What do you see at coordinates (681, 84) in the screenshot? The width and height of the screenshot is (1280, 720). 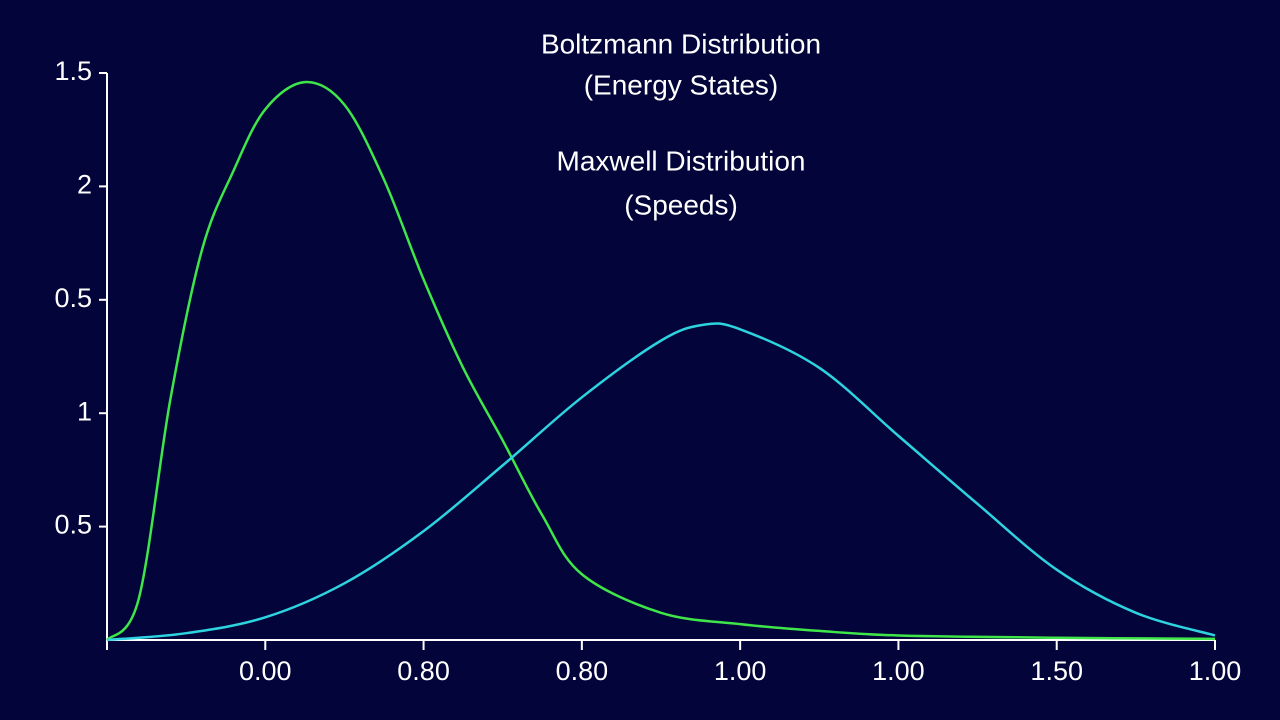 I see `annotation: (Energy States)` at bounding box center [681, 84].